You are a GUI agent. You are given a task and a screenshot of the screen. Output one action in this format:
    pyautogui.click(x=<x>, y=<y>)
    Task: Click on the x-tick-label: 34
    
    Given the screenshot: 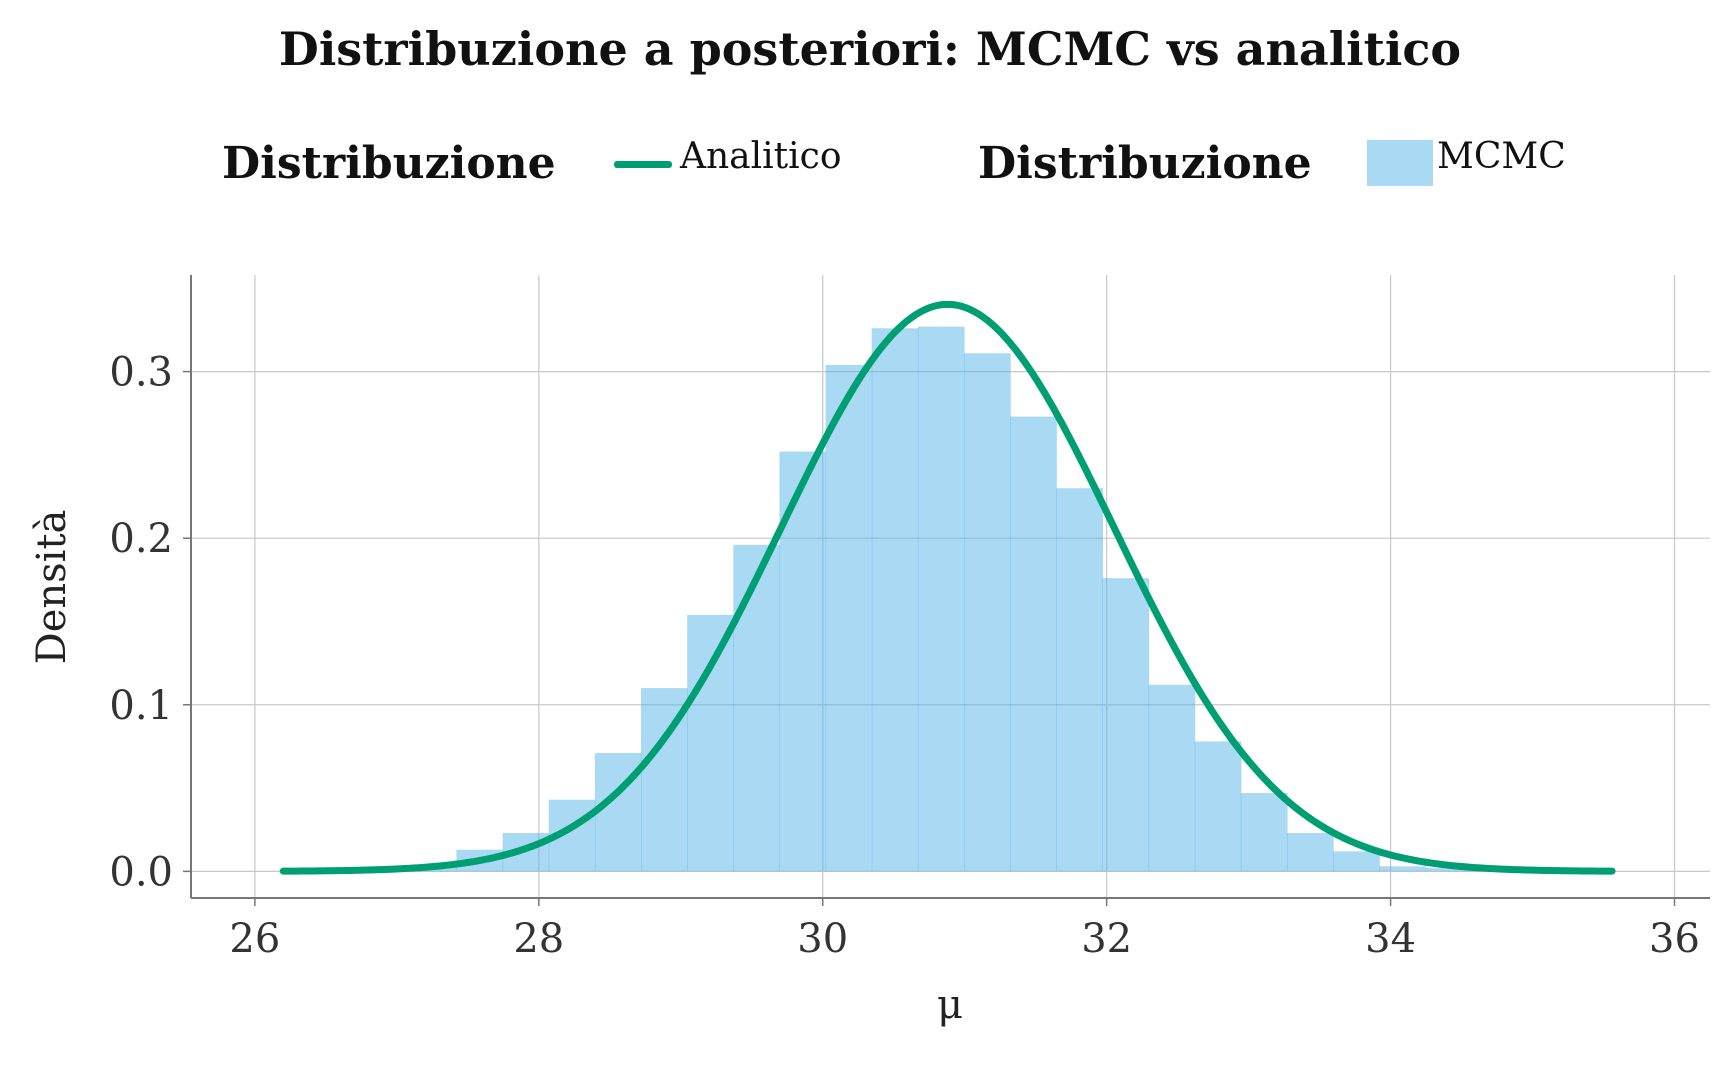 What is the action you would take?
    pyautogui.click(x=1390, y=939)
    